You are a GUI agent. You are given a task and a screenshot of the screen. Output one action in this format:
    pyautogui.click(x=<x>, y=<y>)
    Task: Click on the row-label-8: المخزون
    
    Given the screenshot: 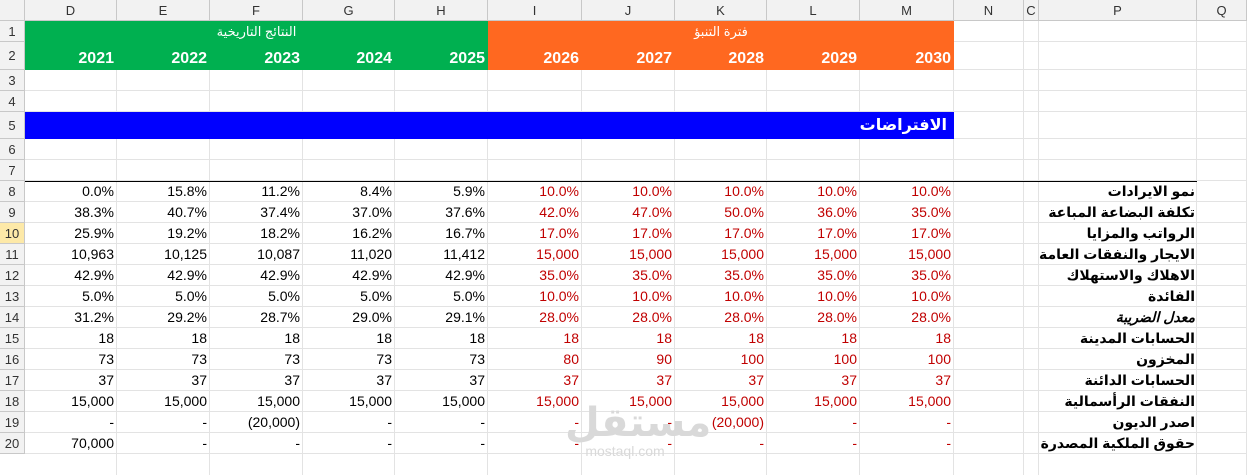 What is the action you would take?
    pyautogui.click(x=1165, y=359)
    